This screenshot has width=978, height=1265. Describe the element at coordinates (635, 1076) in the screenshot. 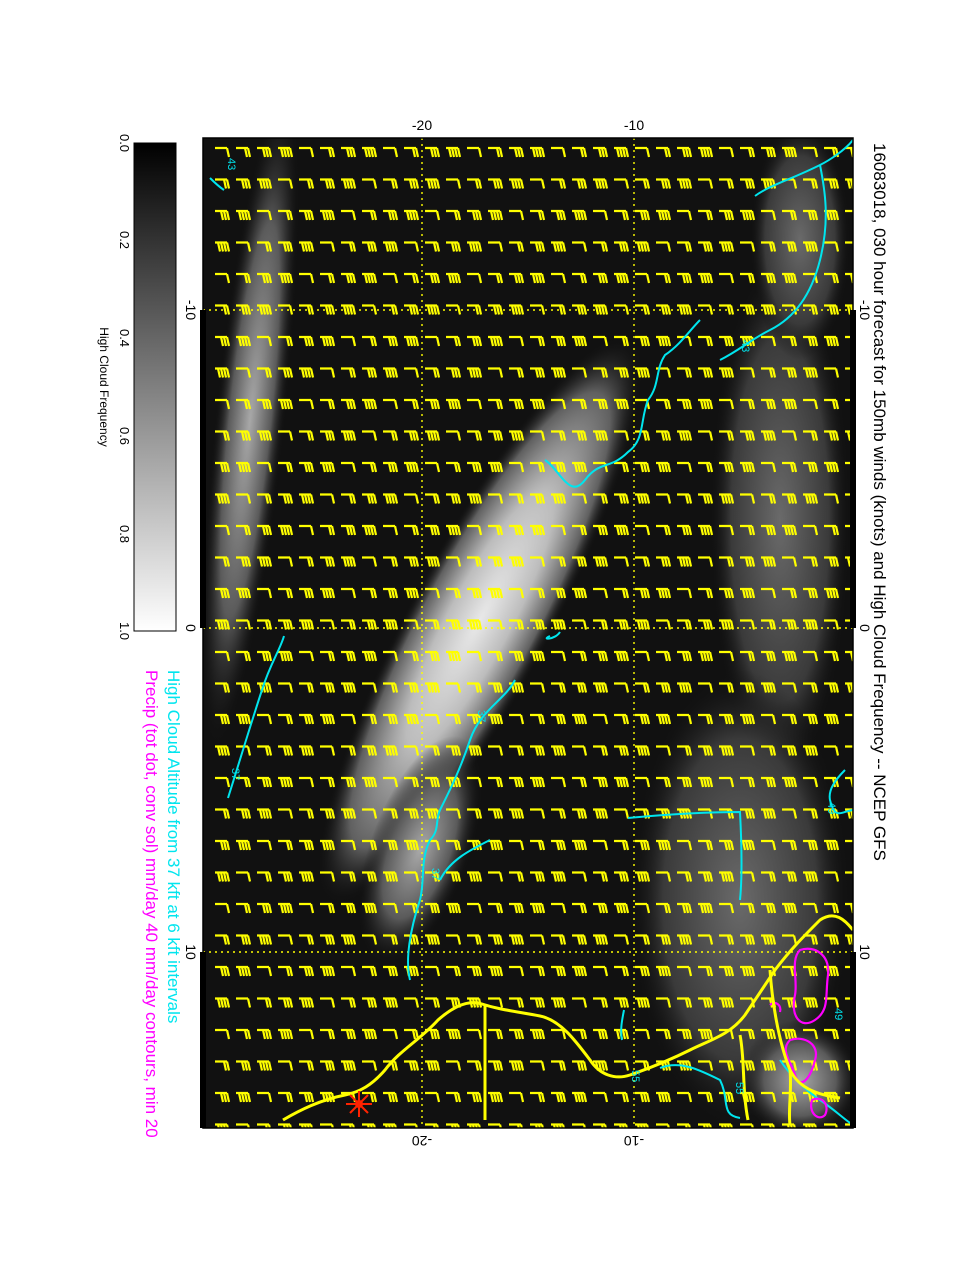

I see `contour-label: 55` at that location.